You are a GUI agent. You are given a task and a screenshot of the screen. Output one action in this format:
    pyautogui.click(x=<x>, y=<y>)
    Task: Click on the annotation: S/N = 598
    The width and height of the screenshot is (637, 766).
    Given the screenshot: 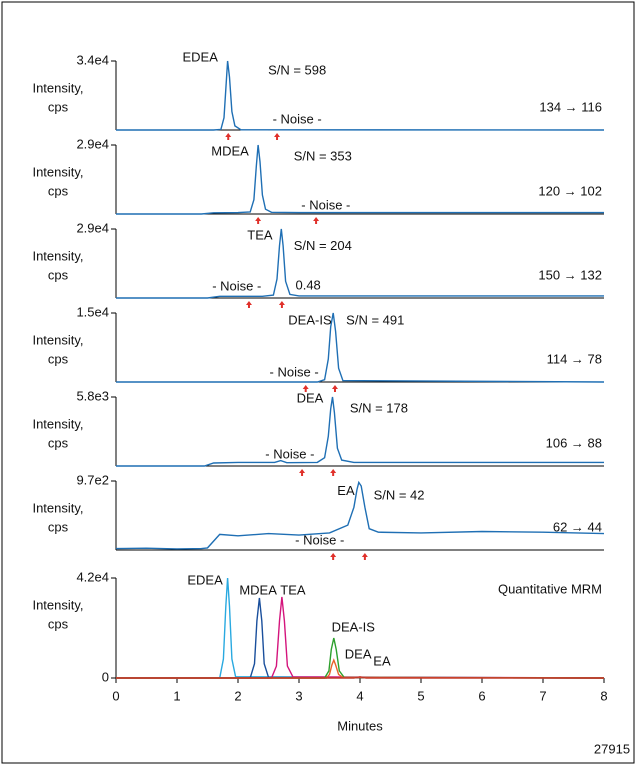 What is the action you would take?
    pyautogui.click(x=297, y=69)
    